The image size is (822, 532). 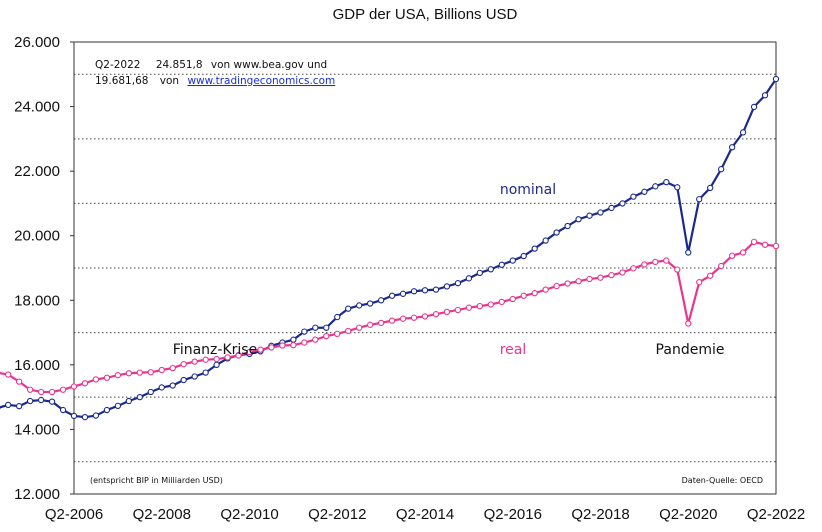 I want to click on source-line-2: 19.681,68 von www.tradingeconomics.com, so click(x=215, y=81).